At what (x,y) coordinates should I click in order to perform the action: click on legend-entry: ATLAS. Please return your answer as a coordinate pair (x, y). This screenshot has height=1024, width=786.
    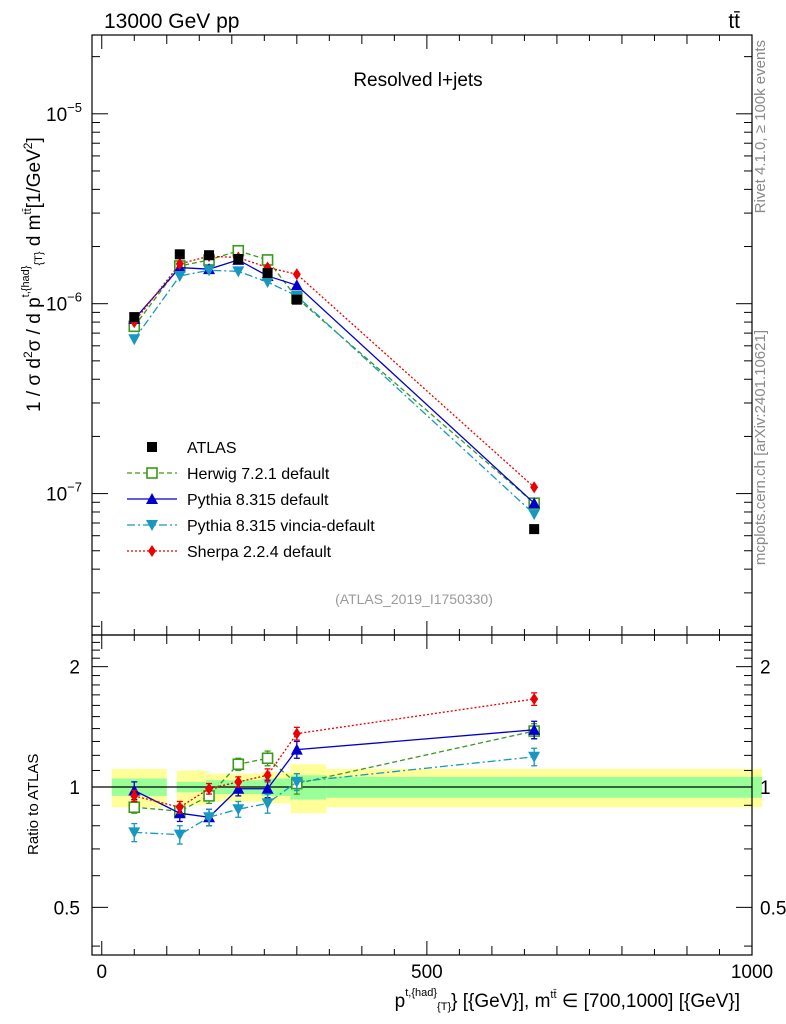
    Looking at the image, I should click on (192, 448).